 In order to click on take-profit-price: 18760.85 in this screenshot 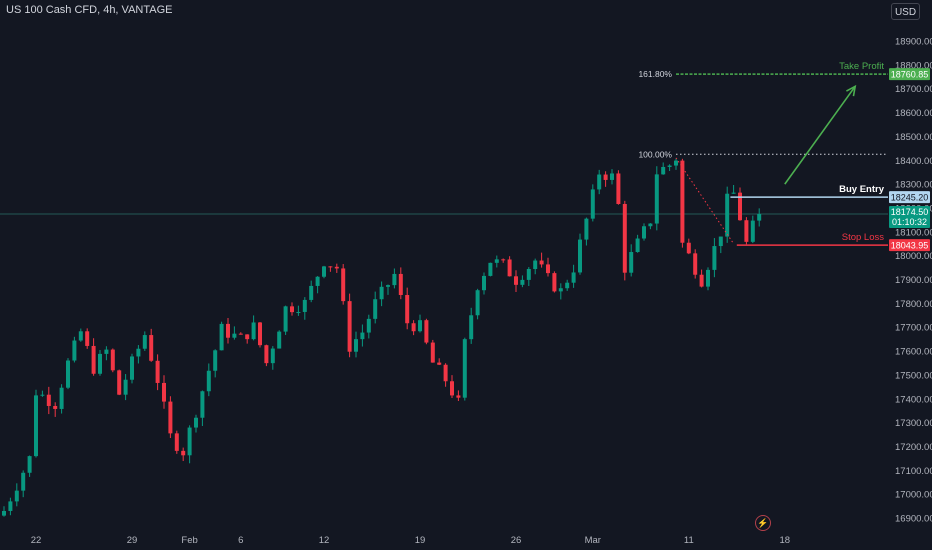, I will do `click(910, 75)`.